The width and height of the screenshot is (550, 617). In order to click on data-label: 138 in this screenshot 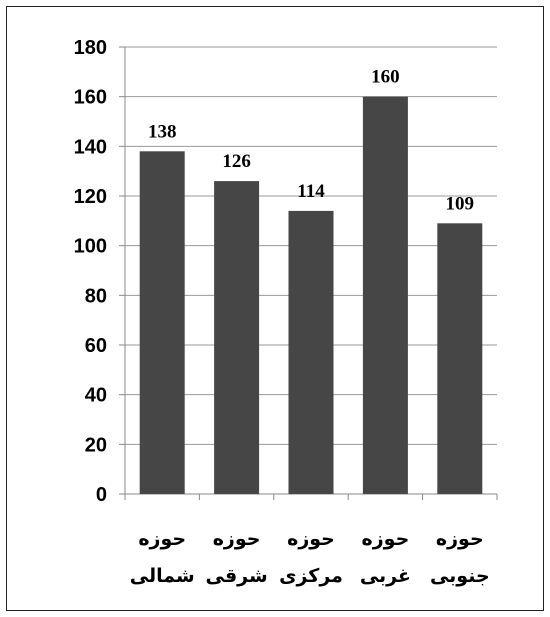, I will do `click(162, 131)`.